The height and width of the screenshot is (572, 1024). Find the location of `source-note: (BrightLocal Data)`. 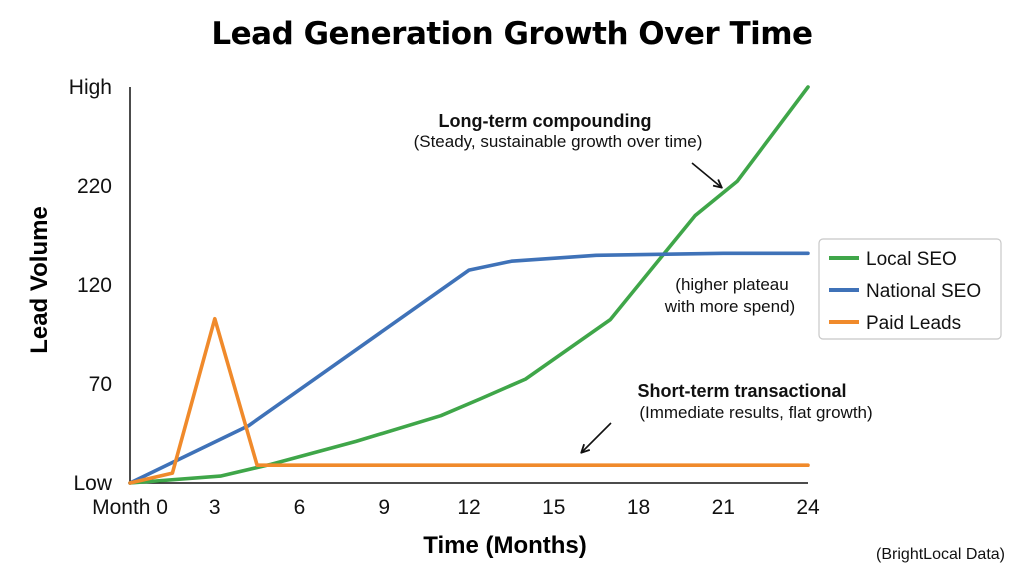

source-note: (BrightLocal Data) is located at coordinates (940, 554).